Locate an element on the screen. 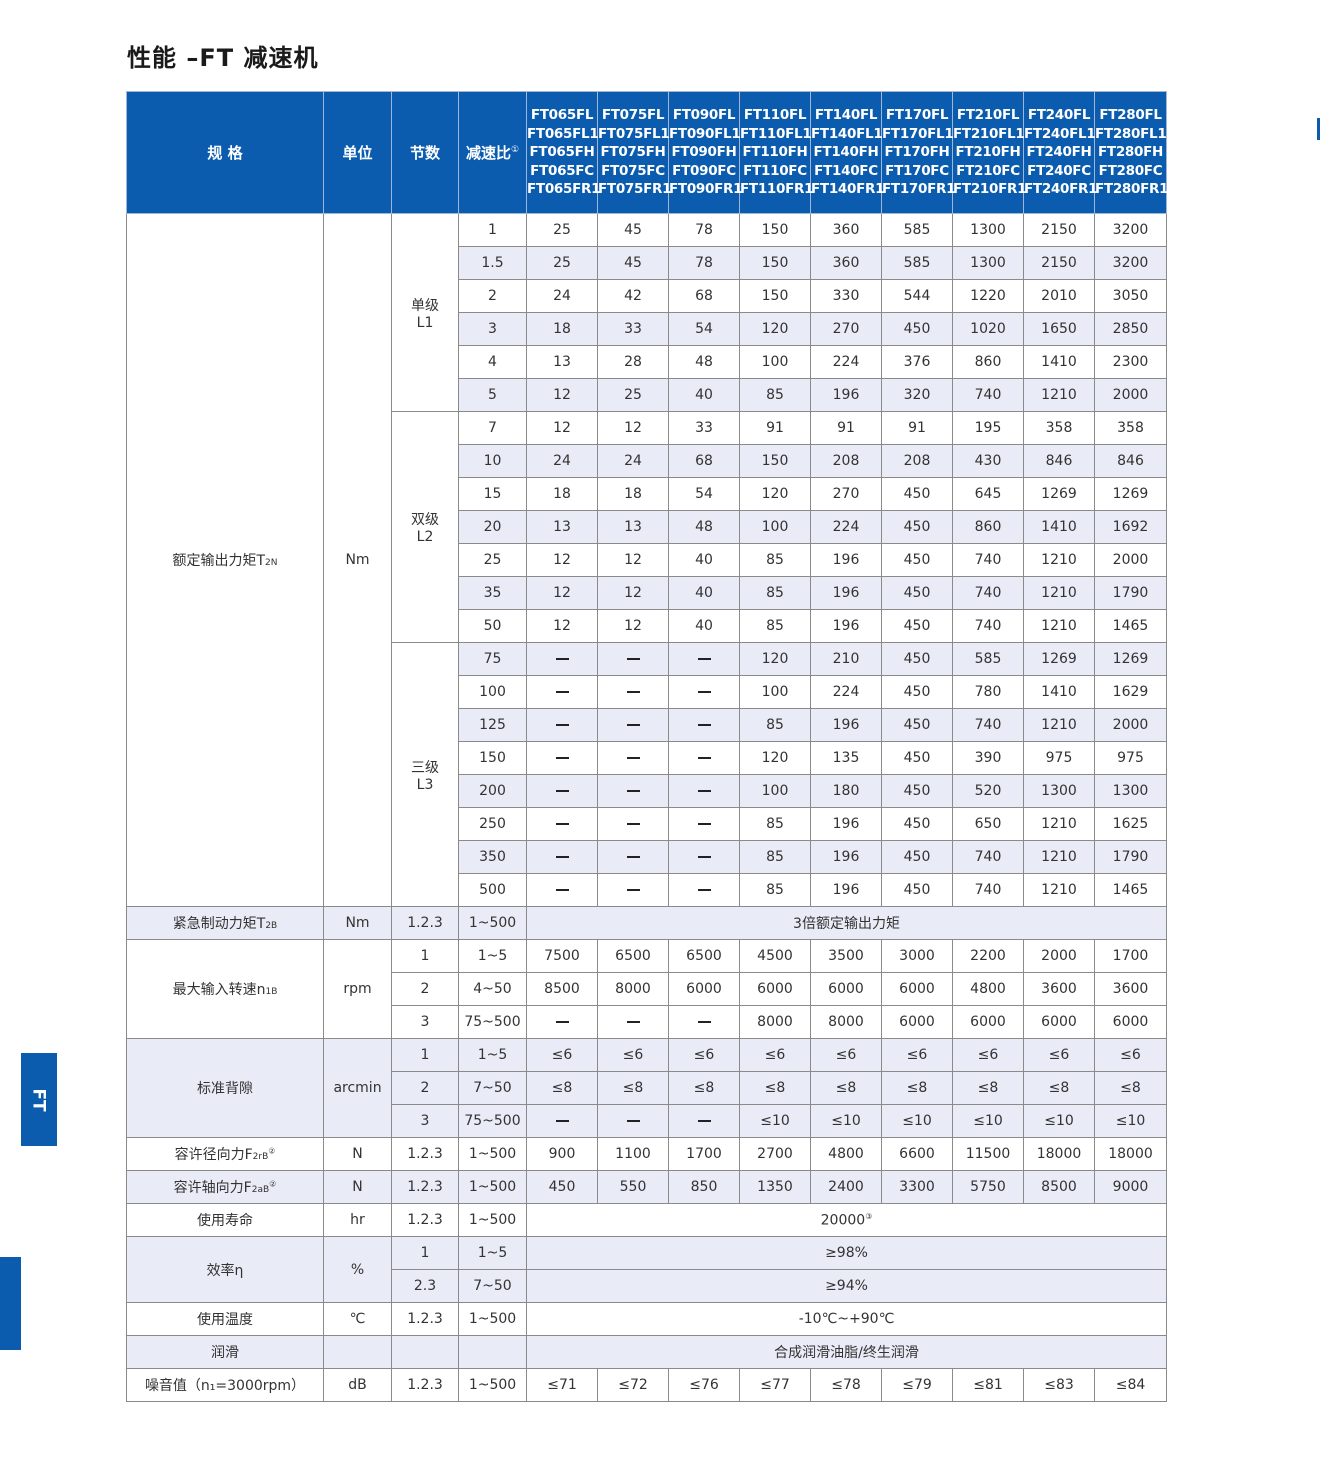 Image resolution: width=1320 pixels, height=1484 pixels. merged-value-cell: 20000③ is located at coordinates (846, 1220).